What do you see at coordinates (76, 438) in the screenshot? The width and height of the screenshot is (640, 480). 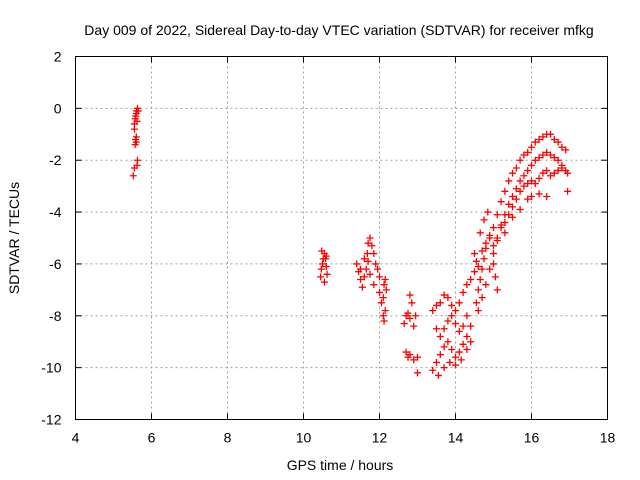 I see `x-tick-label: 4` at bounding box center [76, 438].